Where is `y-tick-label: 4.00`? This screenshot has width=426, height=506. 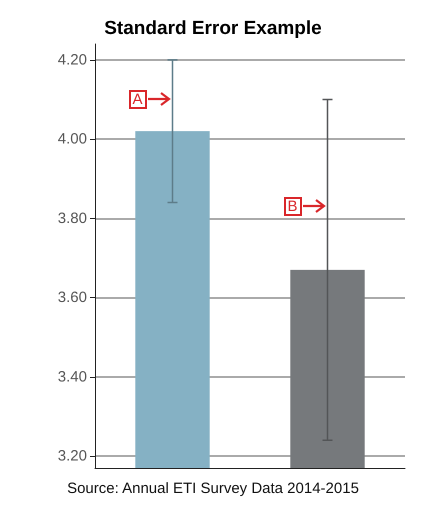 y-tick-label: 4.00 is located at coordinates (72, 139).